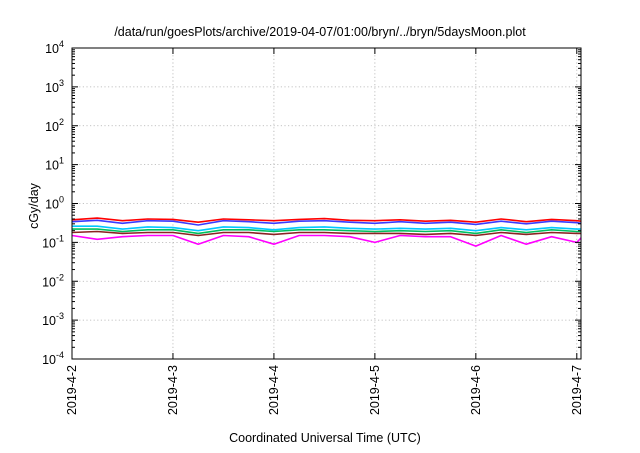  Describe the element at coordinates (476, 390) in the screenshot. I see `x-tick-label: 2019-4-6` at that location.